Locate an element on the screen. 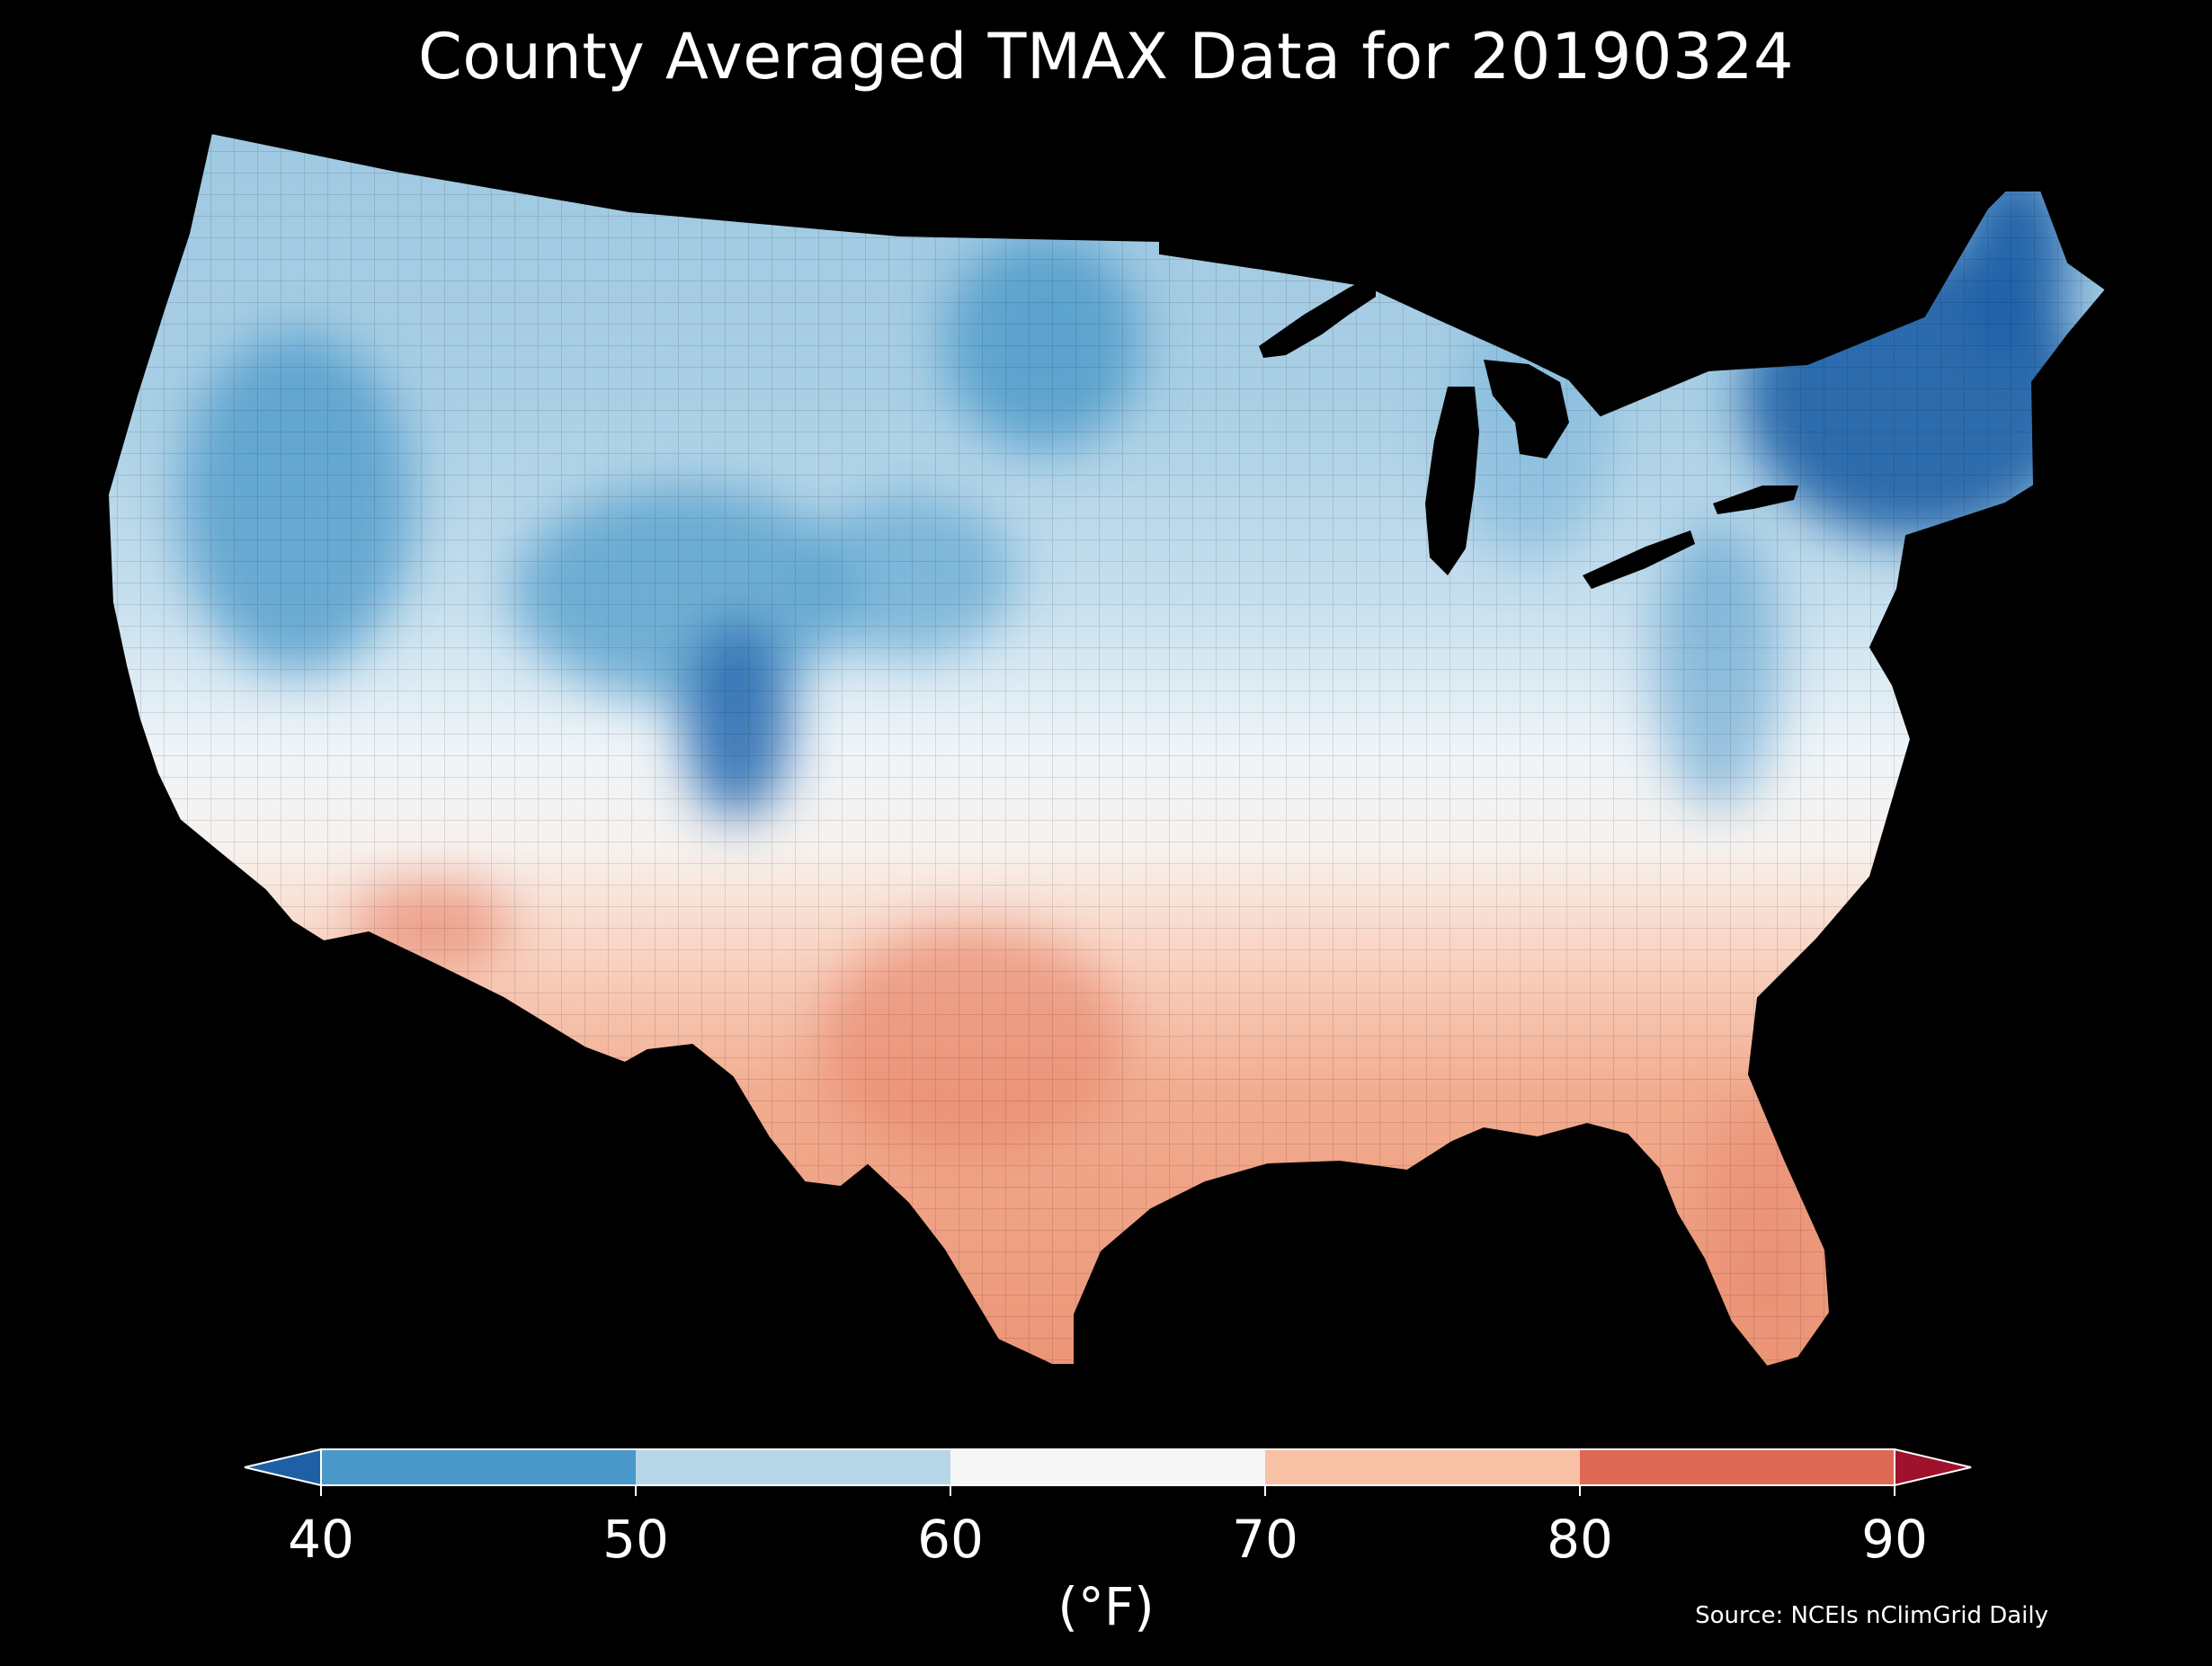 This screenshot has height=1666, width=2212. lake-michigan is located at coordinates (1452, 481).